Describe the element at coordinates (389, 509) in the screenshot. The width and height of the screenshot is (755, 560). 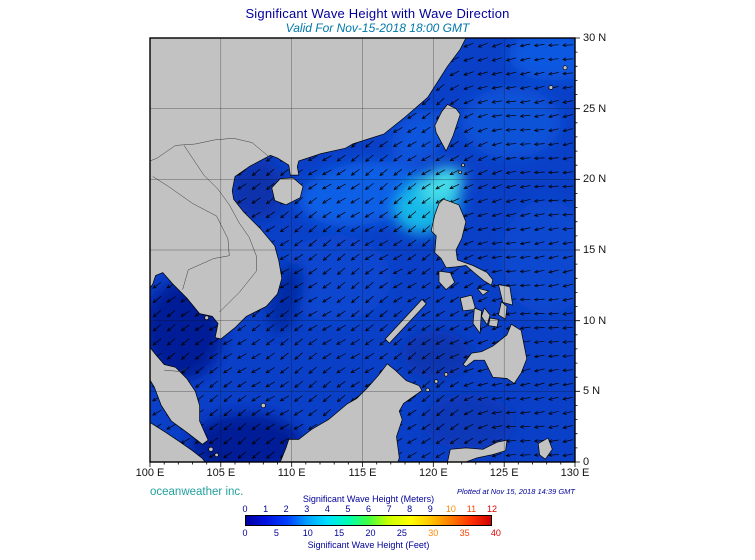
I see `meters-tick-value: 7` at that location.